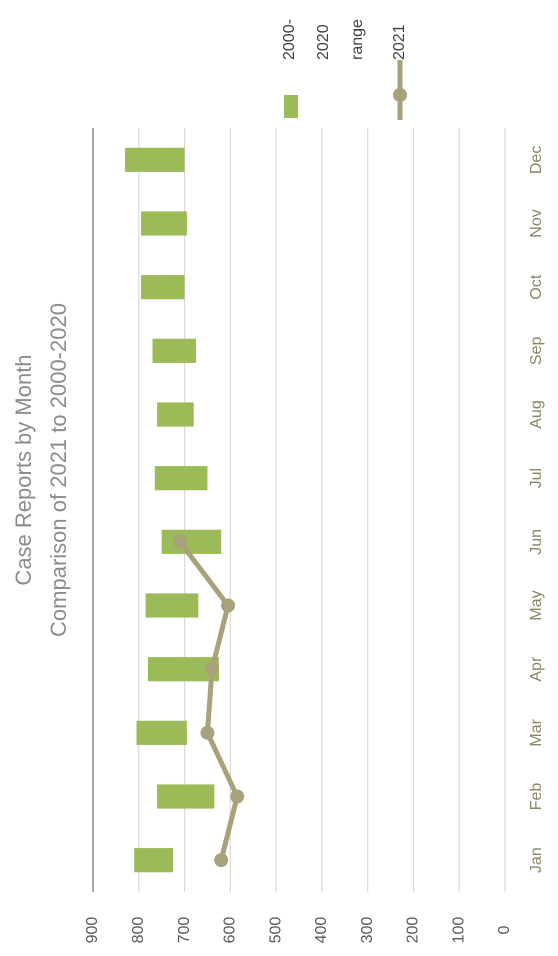 This screenshot has width=558, height=956. I want to click on legend-label-line: 2020, so click(323, 40).